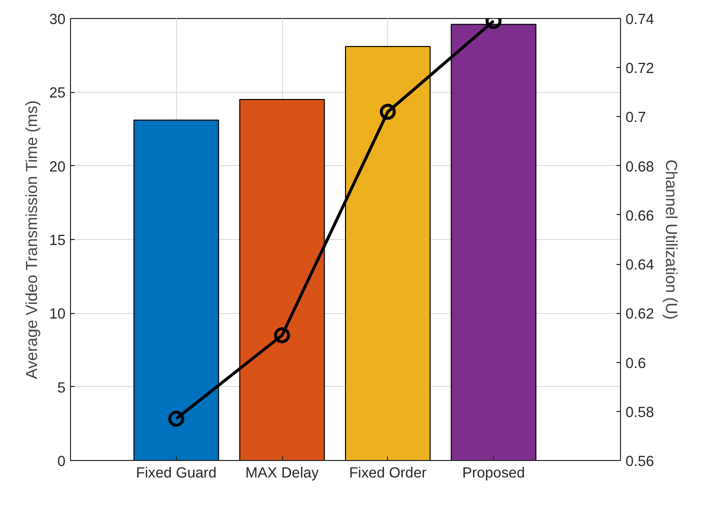 The image size is (706, 505). What do you see at coordinates (57, 167) in the screenshot?
I see `y-tick-label: 20` at bounding box center [57, 167].